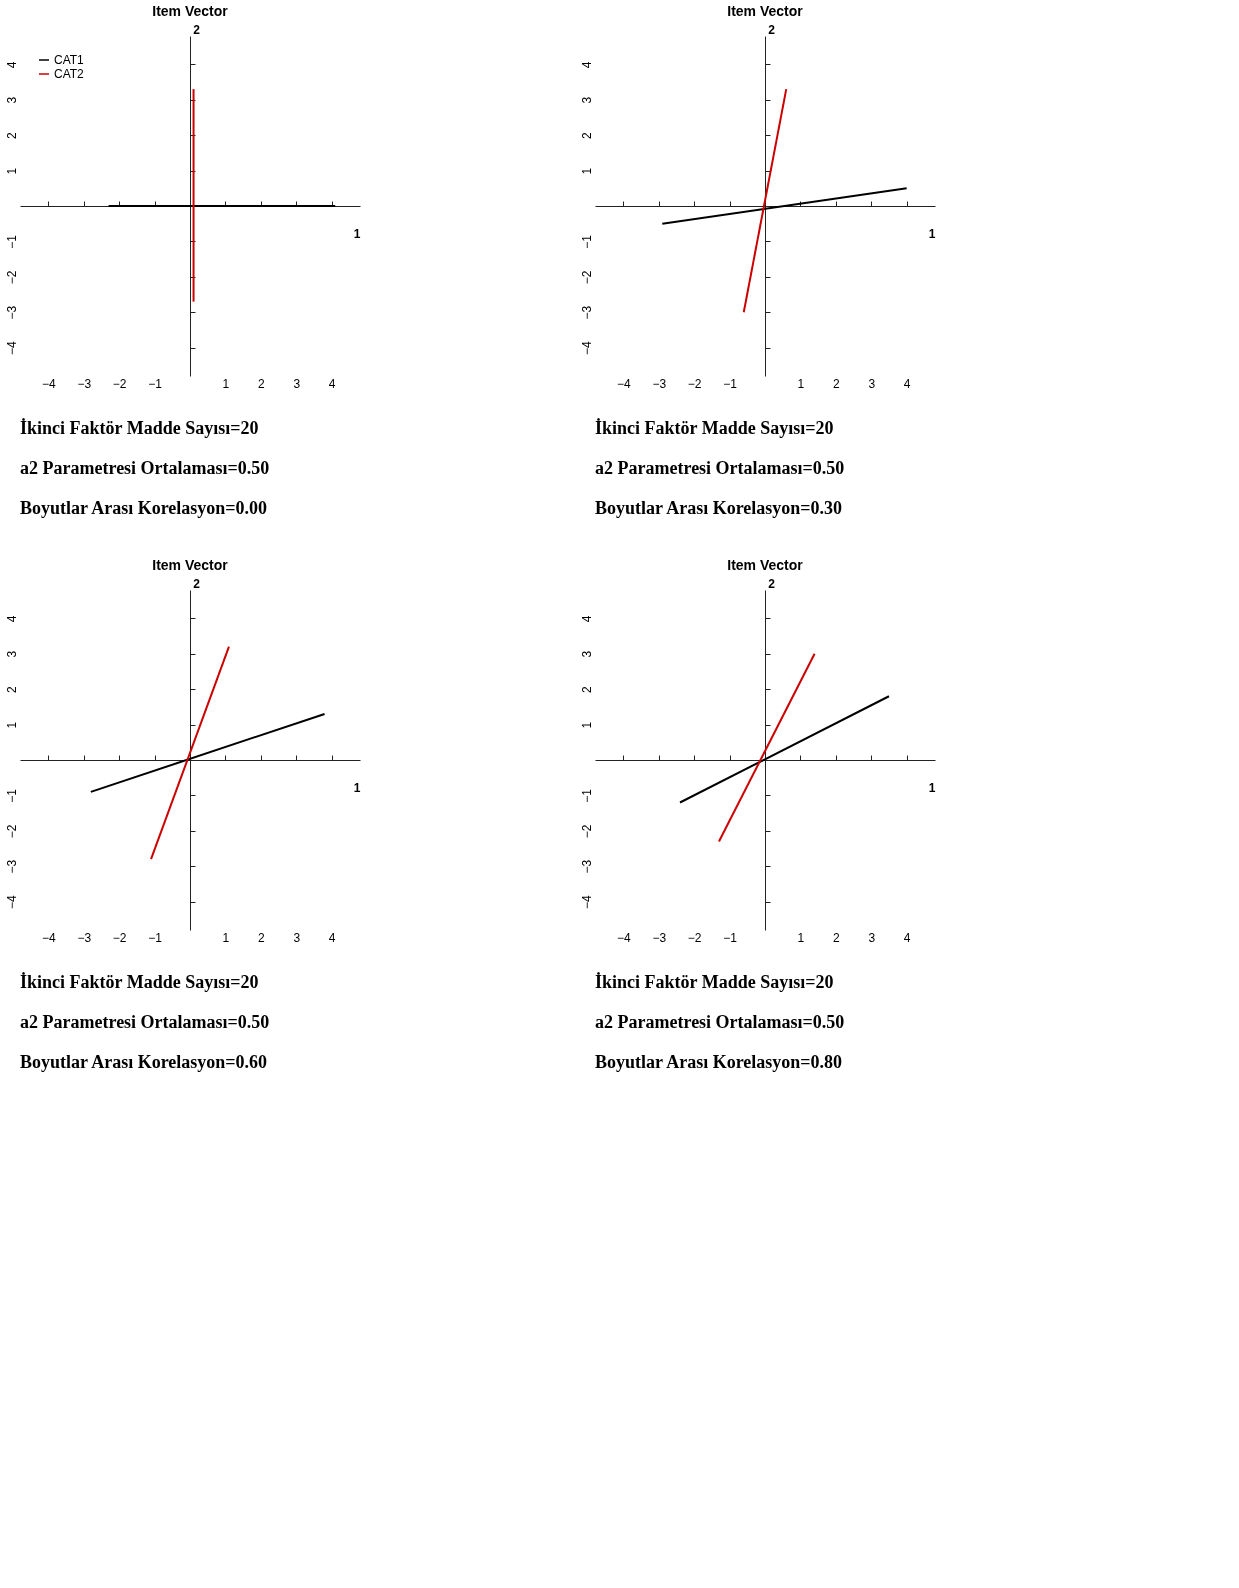 This screenshot has width=1239, height=1588. I want to click on legend-label: CAT1, so click(69, 60).